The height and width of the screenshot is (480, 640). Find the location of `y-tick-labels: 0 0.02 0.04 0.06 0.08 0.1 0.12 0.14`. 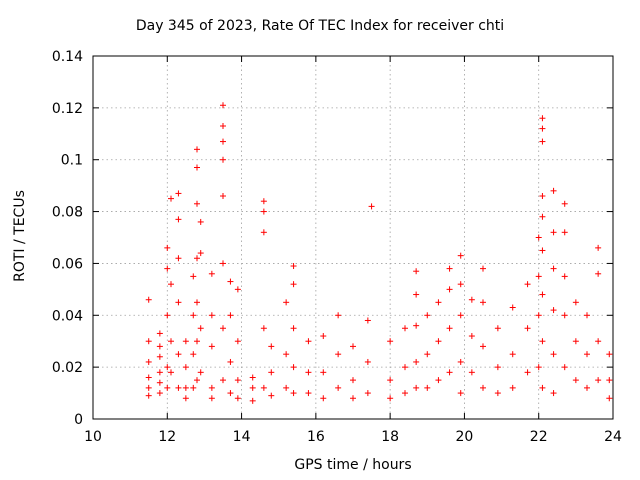

y-tick-labels: 0 0.02 0.04 0.06 0.08 0.1 0.12 0.14 is located at coordinates (67, 238).